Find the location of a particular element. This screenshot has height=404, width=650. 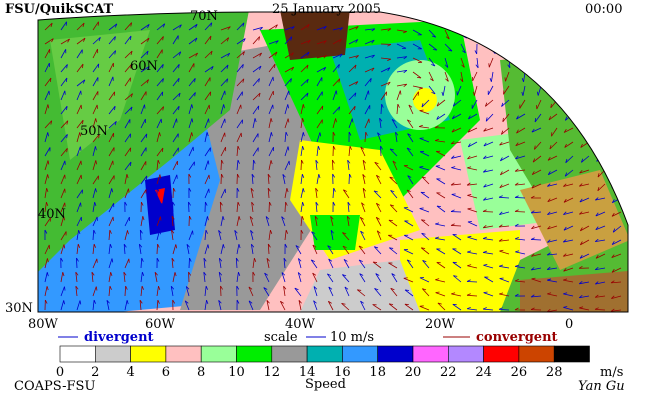

speed-unit: m/s is located at coordinates (611, 372).